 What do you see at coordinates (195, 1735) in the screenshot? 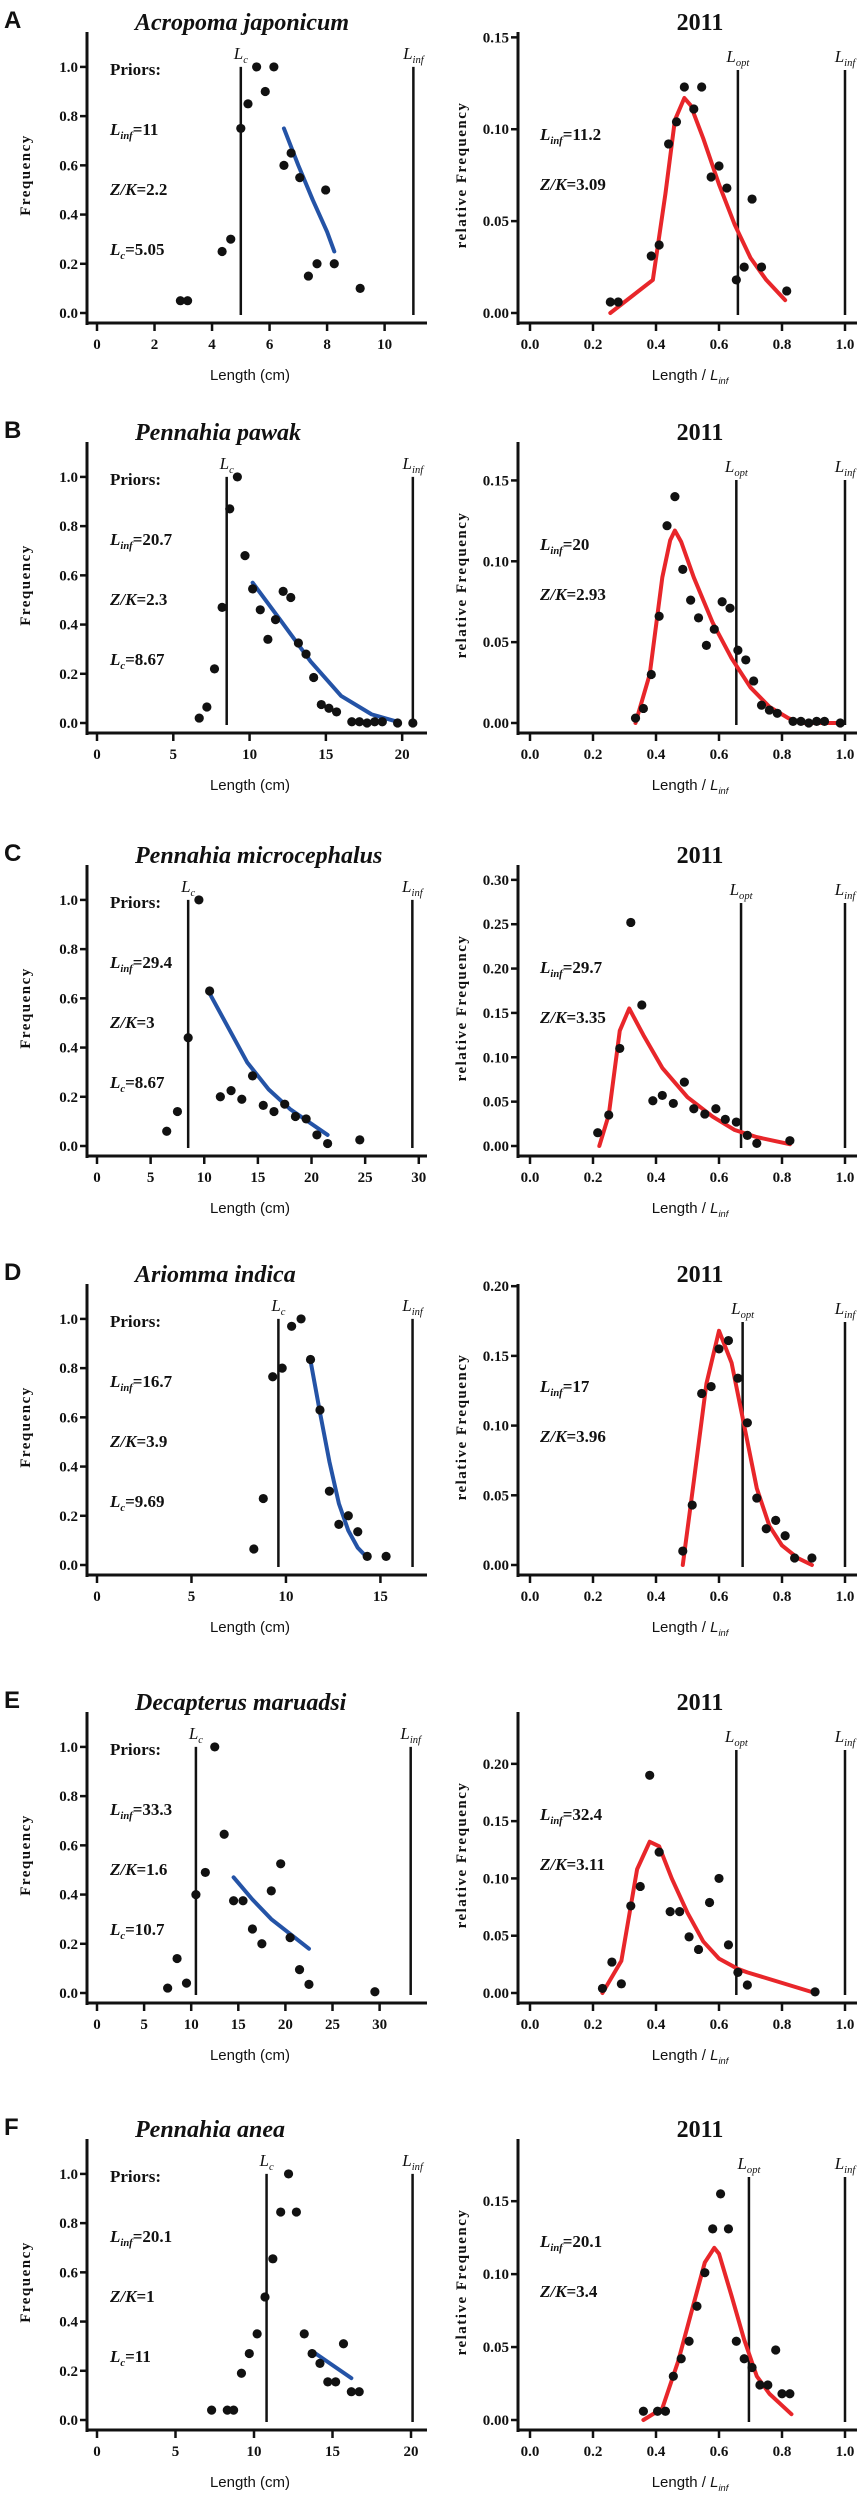
I see `vline-label-L-c: Lc` at bounding box center [195, 1735].